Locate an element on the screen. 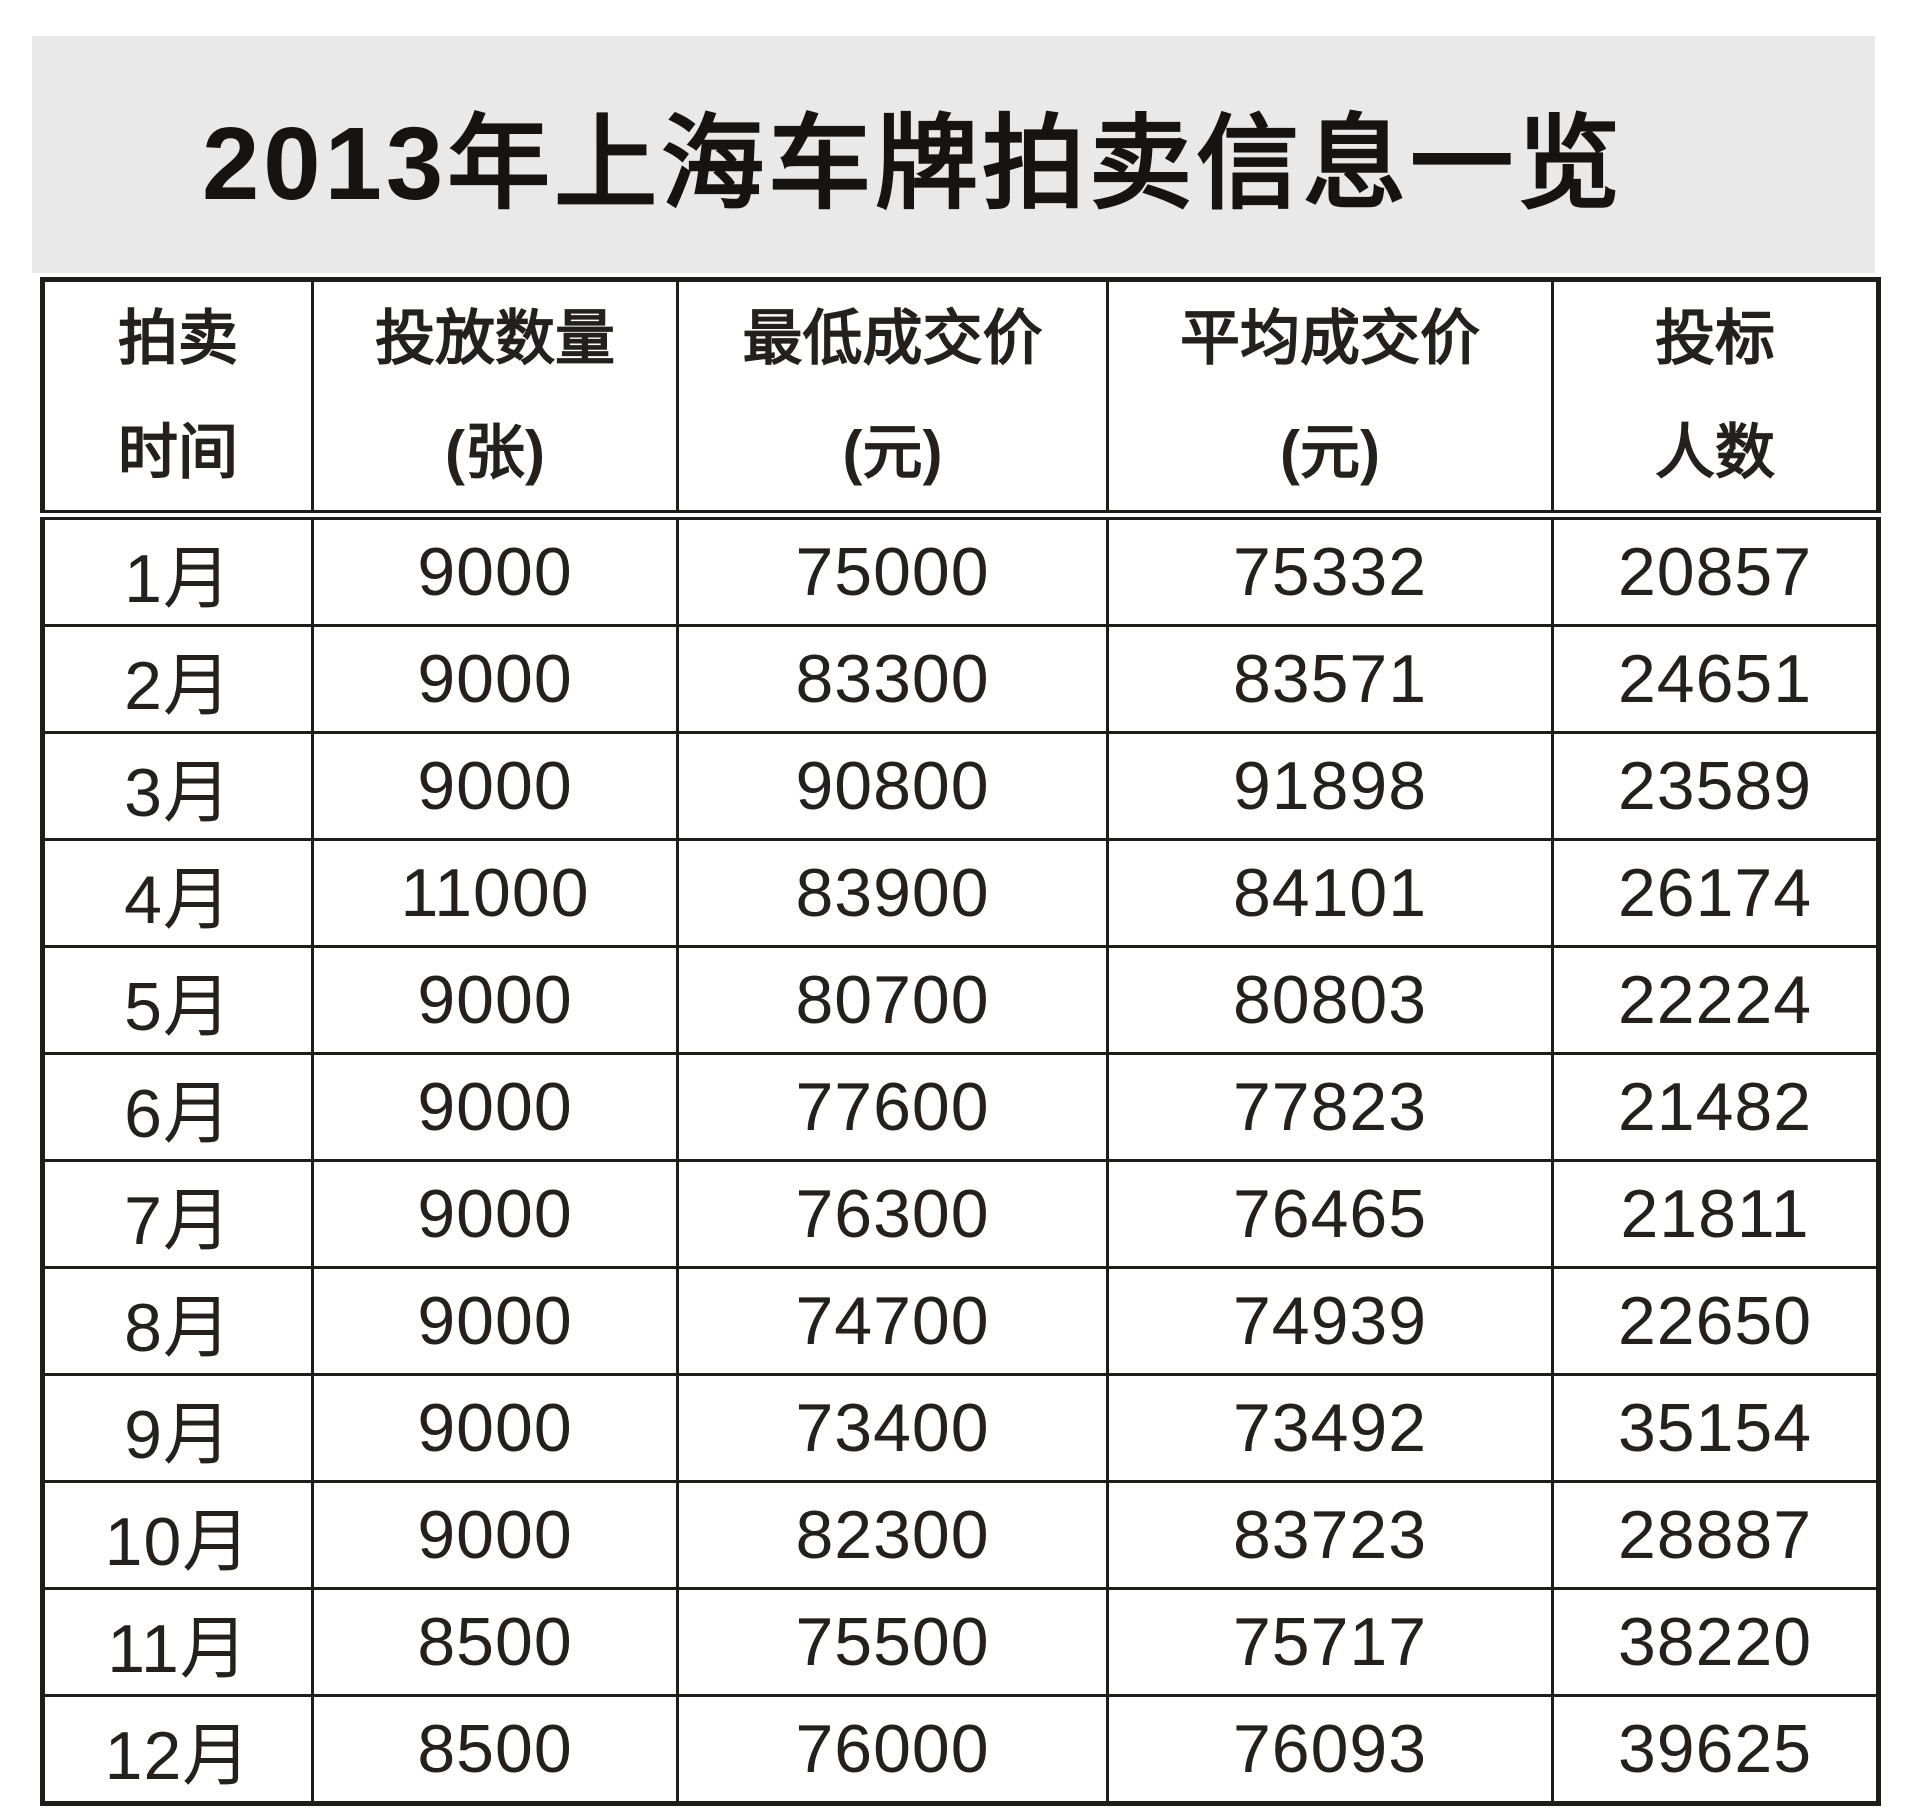 This screenshot has width=1920, height=1814. table-header: 拍卖 时间 投放数量 (张) 最低成交价 (元) 平均成交价 (元) 投标 is located at coordinates (960, 399).